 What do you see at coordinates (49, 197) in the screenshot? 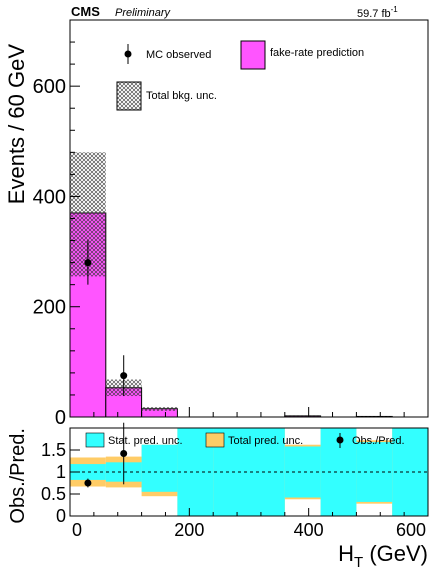
I see `main-y-tick-label: 400` at bounding box center [49, 197].